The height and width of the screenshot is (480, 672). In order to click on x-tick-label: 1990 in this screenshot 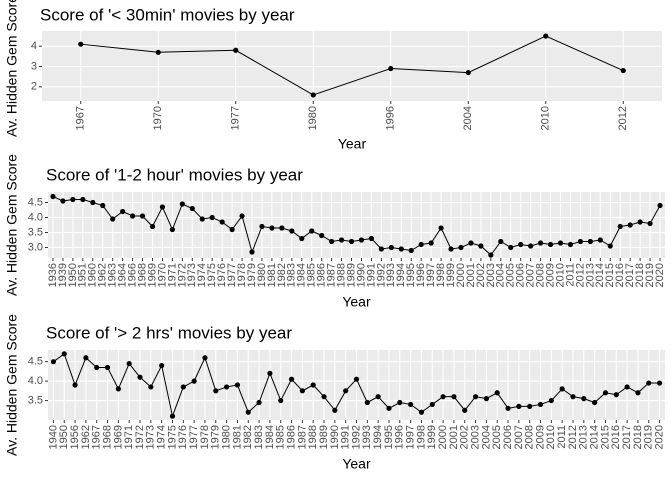, I will do `click(335, 437)`.